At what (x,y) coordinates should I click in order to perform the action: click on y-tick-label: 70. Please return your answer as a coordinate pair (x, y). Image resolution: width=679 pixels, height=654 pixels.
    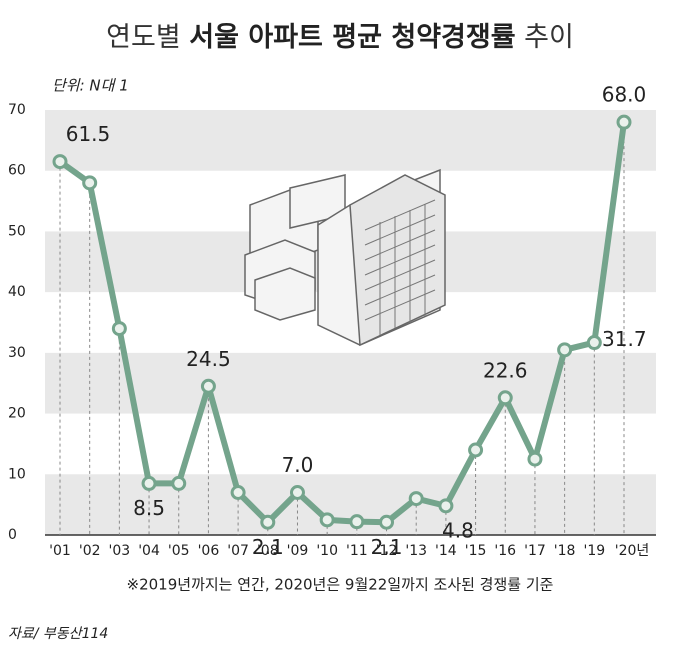
    Looking at the image, I should click on (17, 110).